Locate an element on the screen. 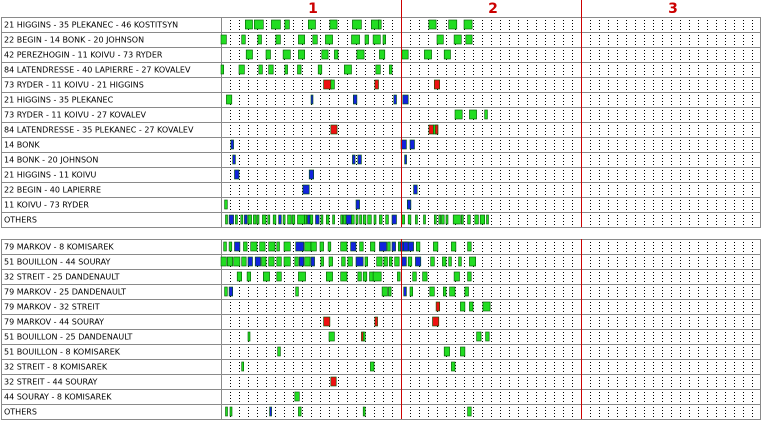  row-label: 11 KOIVU - 73 RYDER is located at coordinates (46, 205).